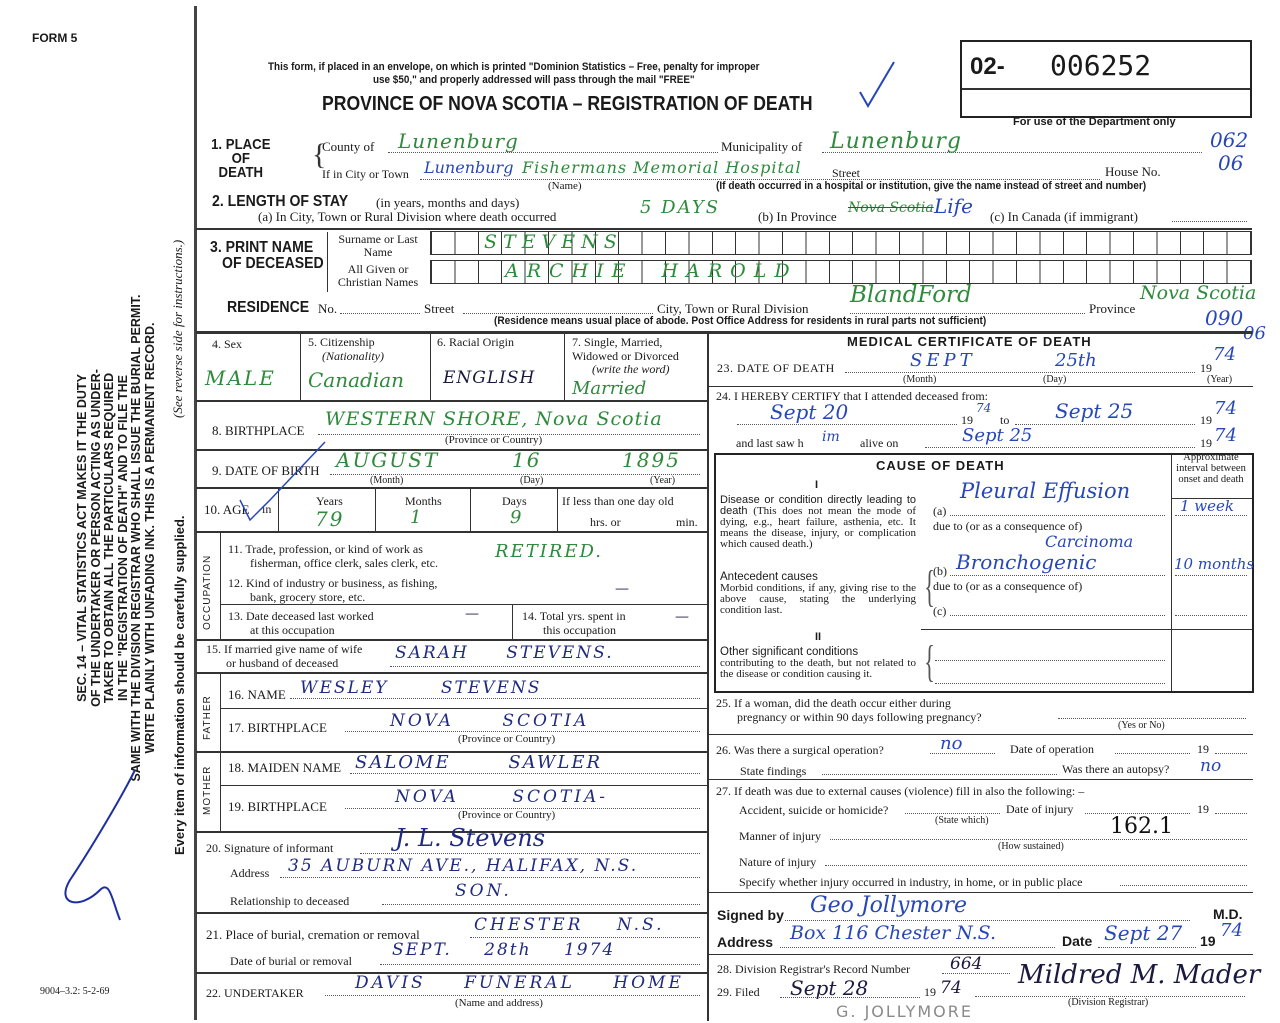 This screenshot has width=1280, height=1023. Describe the element at coordinates (353, 356) in the screenshot. I see `citizenship-sub: (Nationality)` at that location.